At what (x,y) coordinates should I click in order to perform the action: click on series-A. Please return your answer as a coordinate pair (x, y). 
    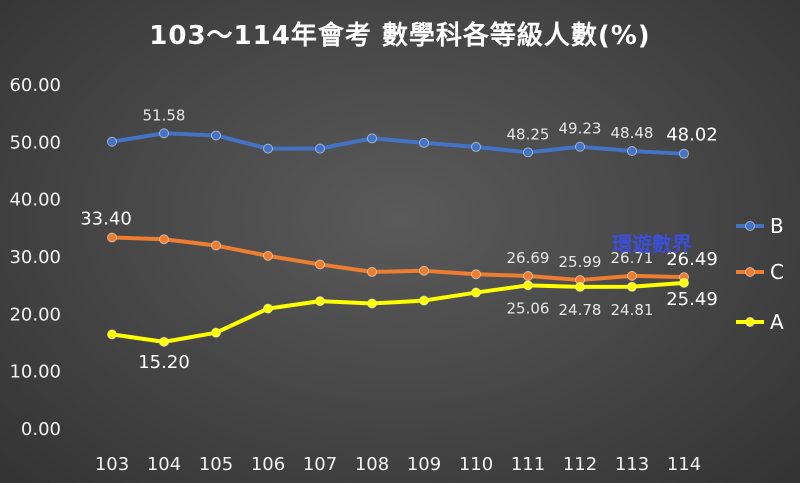
    Looking at the image, I should click on (398, 312).